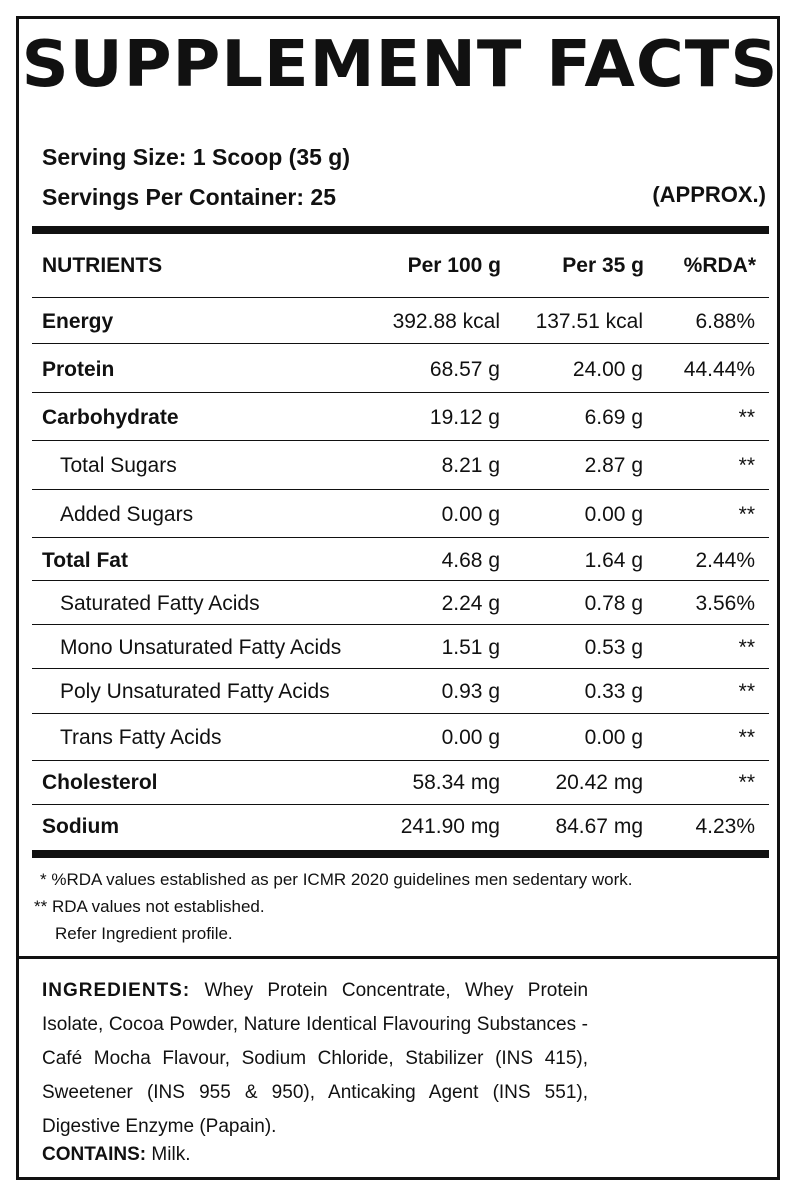  Describe the element at coordinates (613, 647) in the screenshot. I see `value-per35: 0.53 g` at that location.